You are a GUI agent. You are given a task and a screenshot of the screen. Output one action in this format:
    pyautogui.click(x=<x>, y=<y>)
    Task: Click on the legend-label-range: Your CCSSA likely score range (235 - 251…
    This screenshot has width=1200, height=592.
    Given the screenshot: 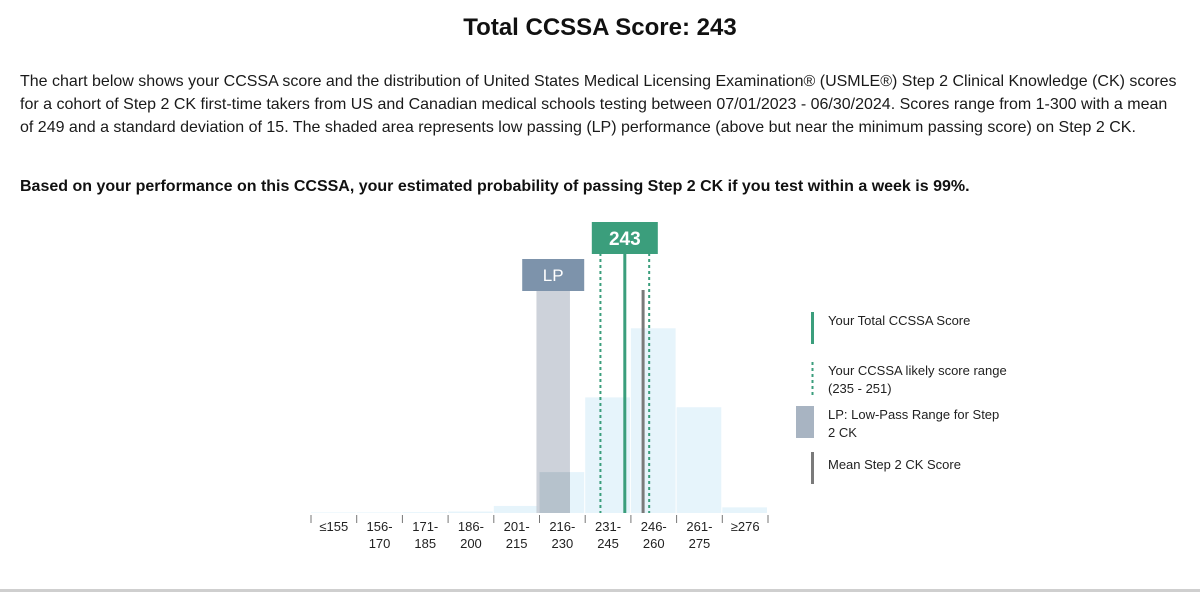 What is the action you would take?
    pyautogui.click(x=917, y=379)
    